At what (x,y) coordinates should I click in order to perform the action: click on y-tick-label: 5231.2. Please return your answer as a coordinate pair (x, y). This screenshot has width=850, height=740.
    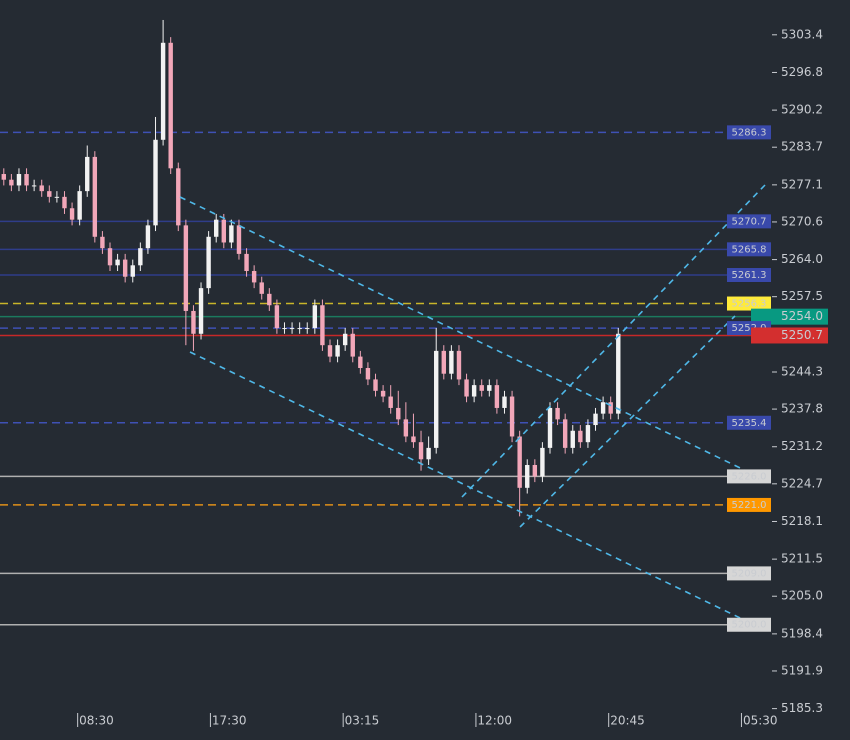
    Looking at the image, I should click on (802, 446).